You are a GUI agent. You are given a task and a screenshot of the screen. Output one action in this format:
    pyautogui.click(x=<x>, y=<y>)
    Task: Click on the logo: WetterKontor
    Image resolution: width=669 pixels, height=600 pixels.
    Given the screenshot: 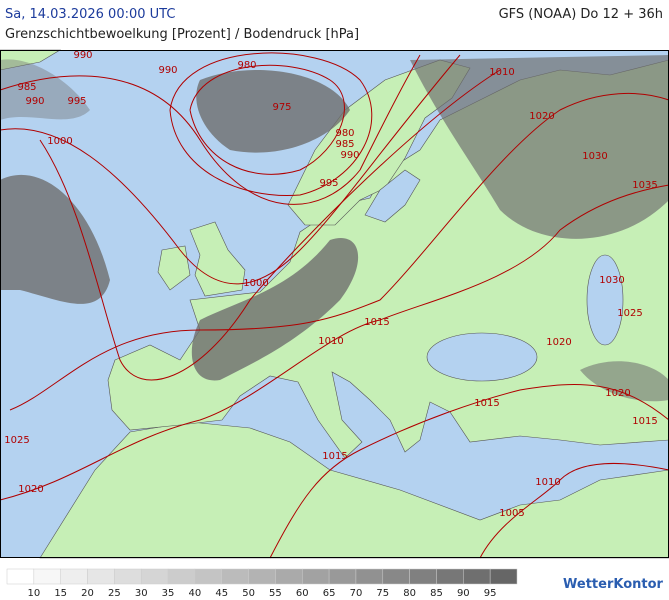 What is the action you would take?
    pyautogui.click(x=613, y=584)
    